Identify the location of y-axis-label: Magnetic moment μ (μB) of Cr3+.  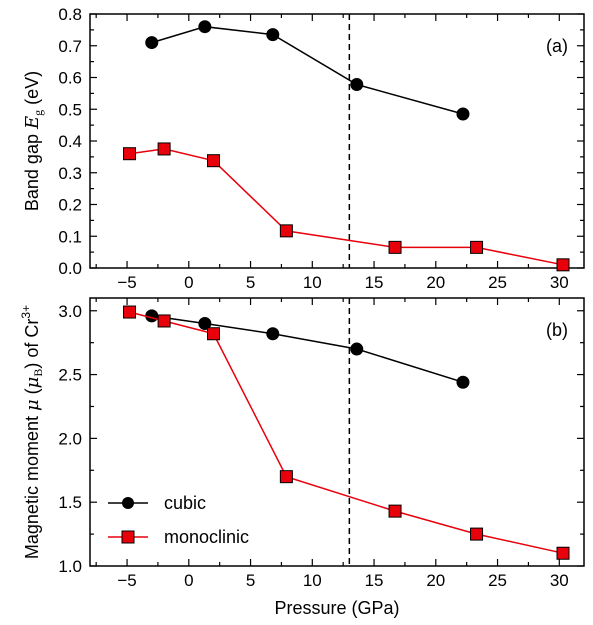
(32, 432).